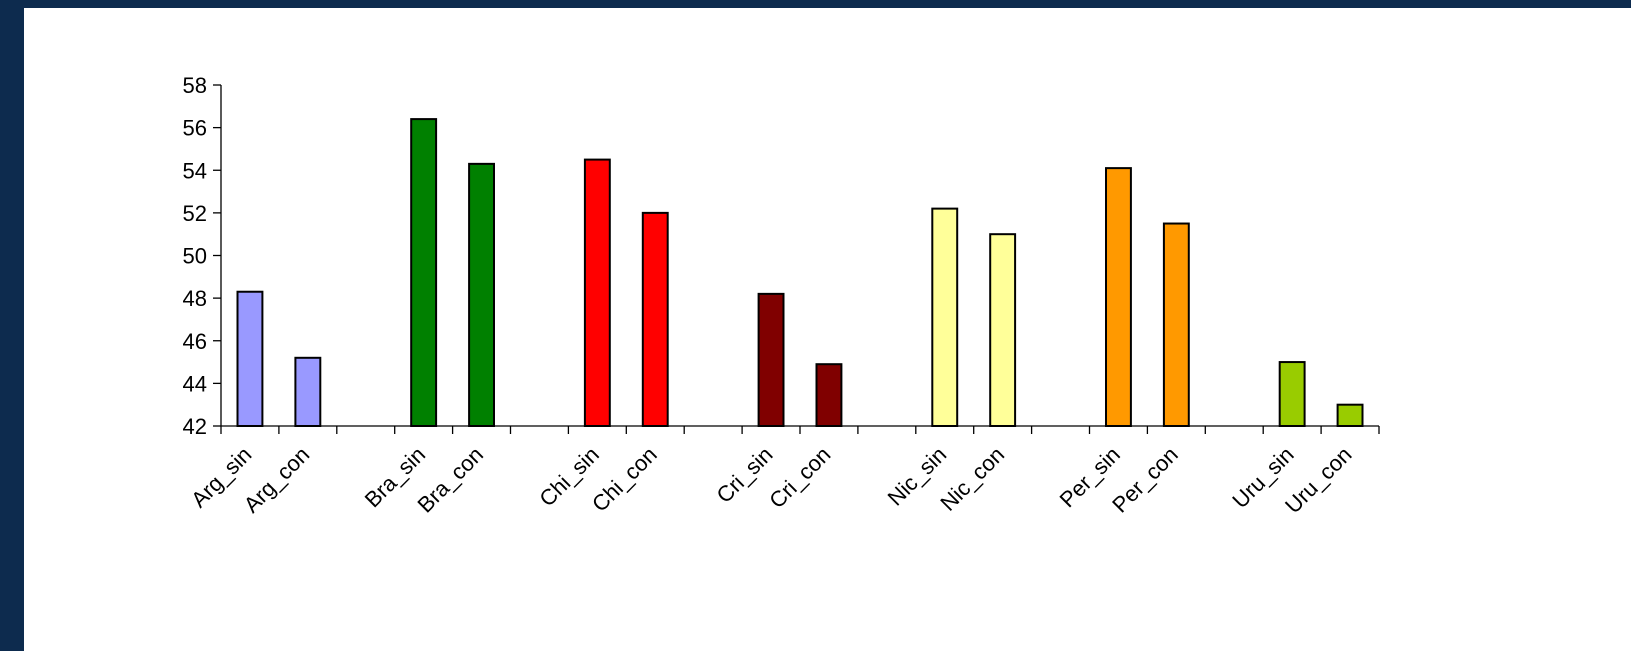 Image resolution: width=1631 pixels, height=651 pixels. What do you see at coordinates (481, 294) in the screenshot?
I see `bar-bra-con` at bounding box center [481, 294].